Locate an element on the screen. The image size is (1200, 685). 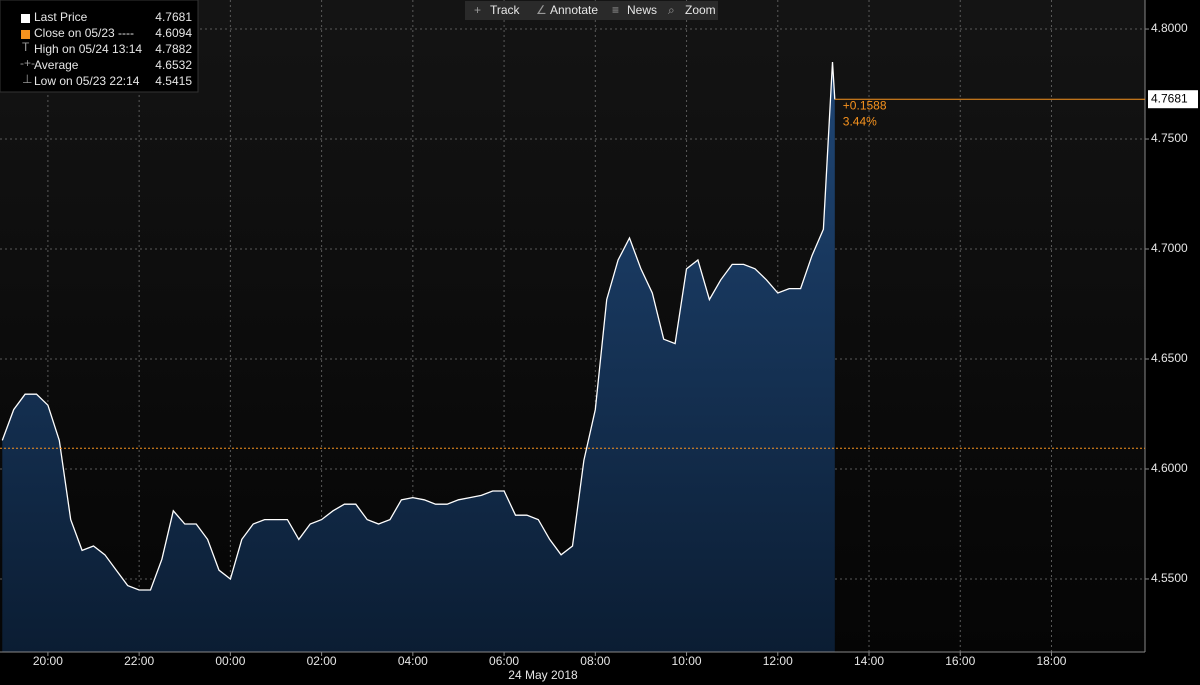
legend-icon: T is located at coordinates (26, 47).